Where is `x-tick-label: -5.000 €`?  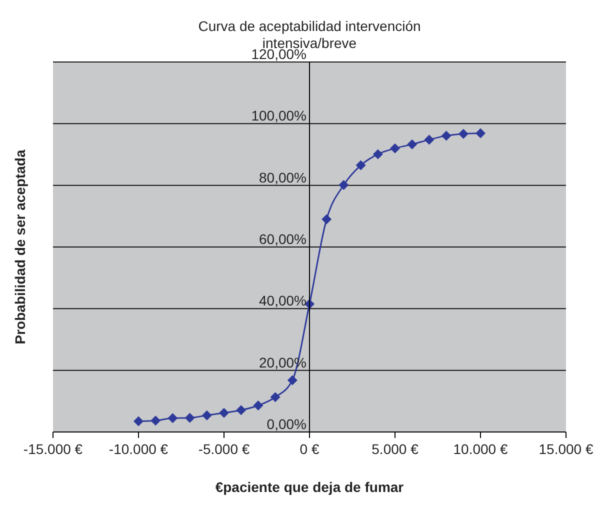
x-tick-label: -5.000 € is located at coordinates (224, 448).